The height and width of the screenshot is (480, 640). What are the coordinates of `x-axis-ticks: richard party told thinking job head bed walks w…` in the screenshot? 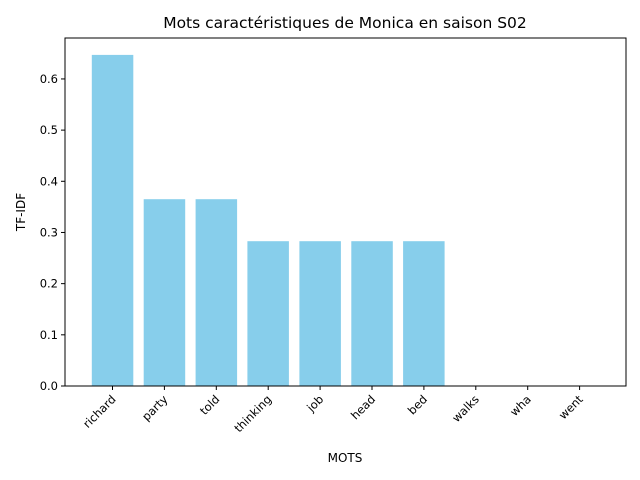 It's located at (333, 410).